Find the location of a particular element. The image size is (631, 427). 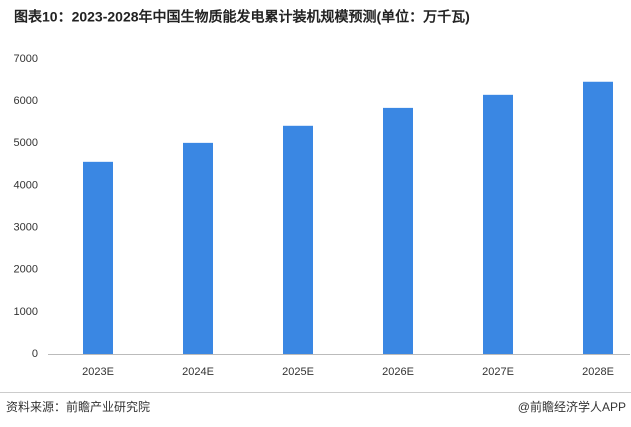

y-tick-label: 4000 is located at coordinates (26, 185).